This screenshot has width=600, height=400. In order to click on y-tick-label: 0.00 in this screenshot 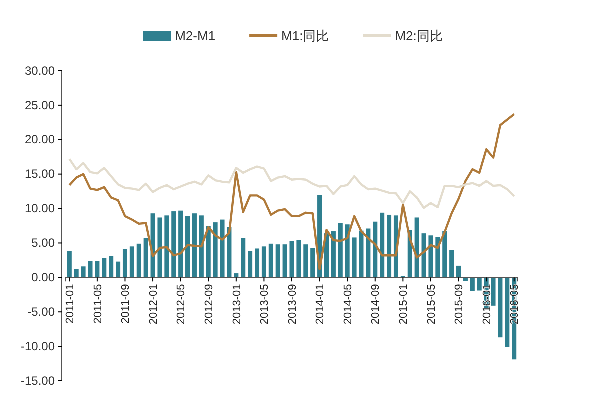, I will do `click(44, 277)`.